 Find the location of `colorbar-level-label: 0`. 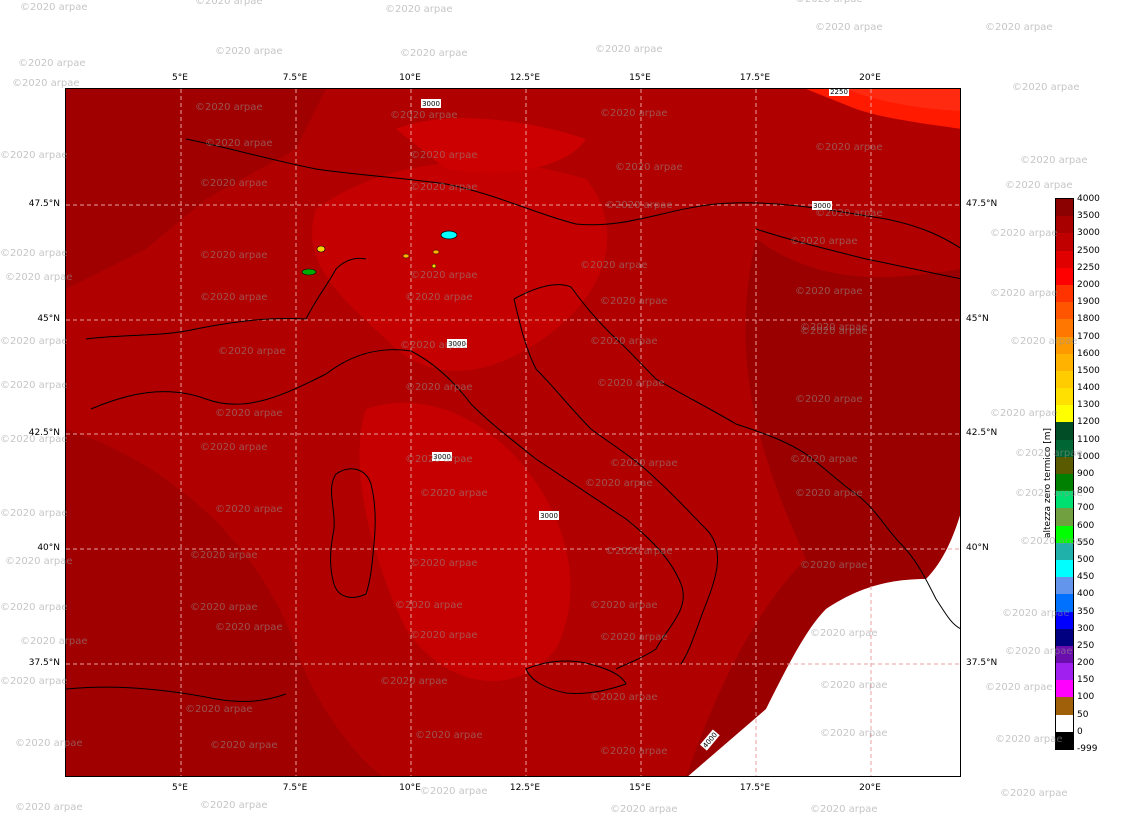

colorbar-level-label: 0 is located at coordinates (1080, 731).